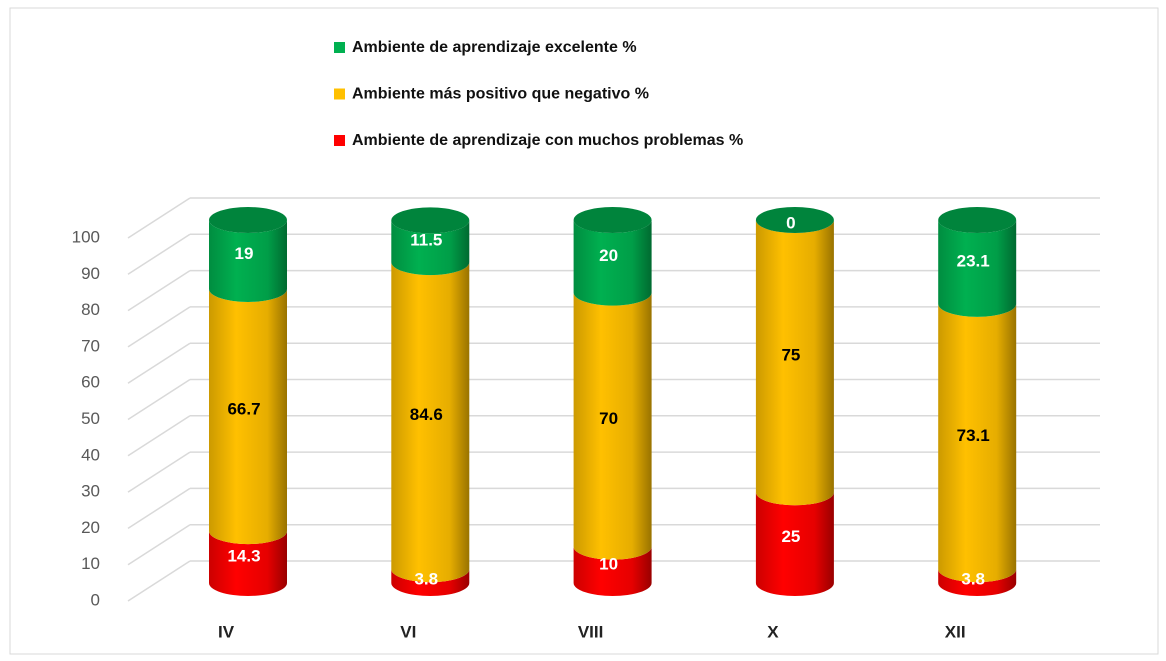 Image resolution: width=1166 pixels, height=661 pixels. Describe the element at coordinates (90, 563) in the screenshot. I see `y-tick-label: 10` at that location.